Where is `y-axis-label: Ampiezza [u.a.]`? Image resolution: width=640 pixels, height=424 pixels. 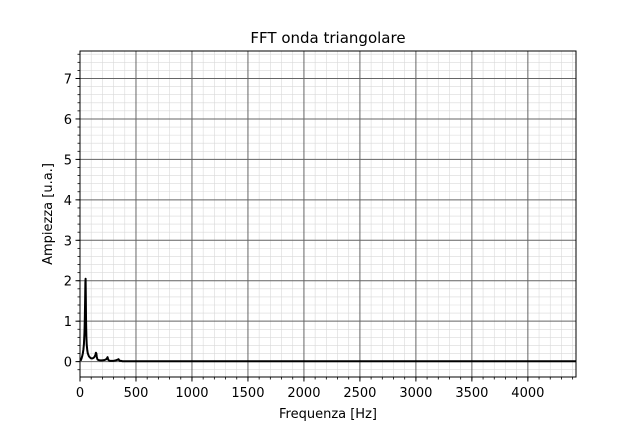 y-axis-label: Ampiezza [u.a.] is located at coordinates (48, 214).